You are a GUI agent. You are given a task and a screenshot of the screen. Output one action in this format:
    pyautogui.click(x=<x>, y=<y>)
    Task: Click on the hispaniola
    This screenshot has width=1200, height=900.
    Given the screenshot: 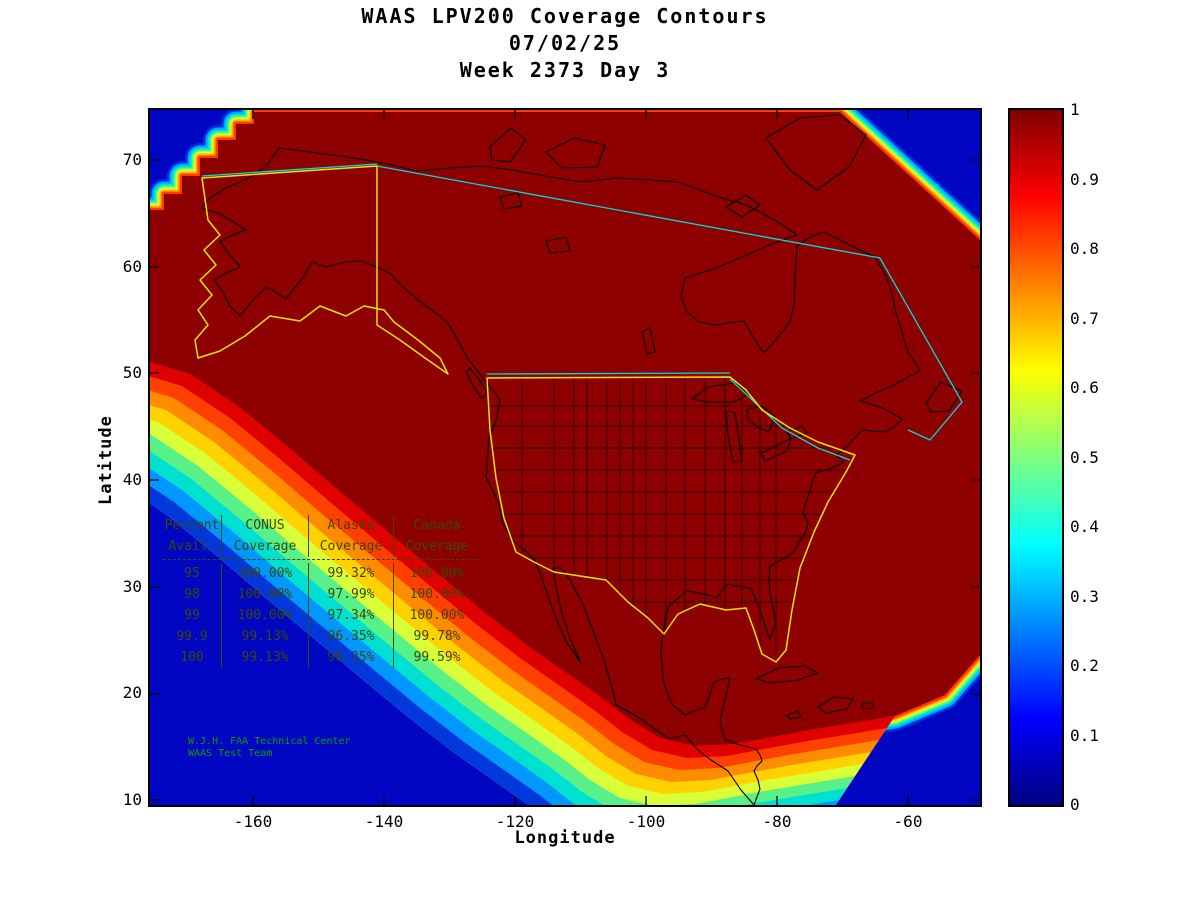 What is the action you would take?
    pyautogui.click(x=835, y=705)
    